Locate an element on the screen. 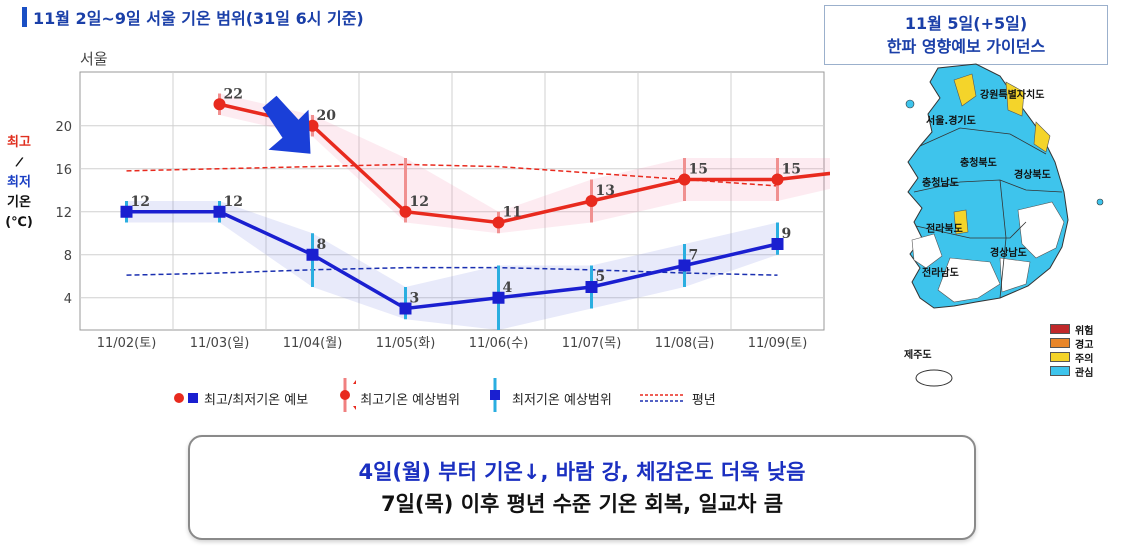 The image size is (1132, 547). chart-legend: 최고/최저기온 예보 최고기온 예상범위 최저기온 예상범위 평년 is located at coordinates (457, 396).